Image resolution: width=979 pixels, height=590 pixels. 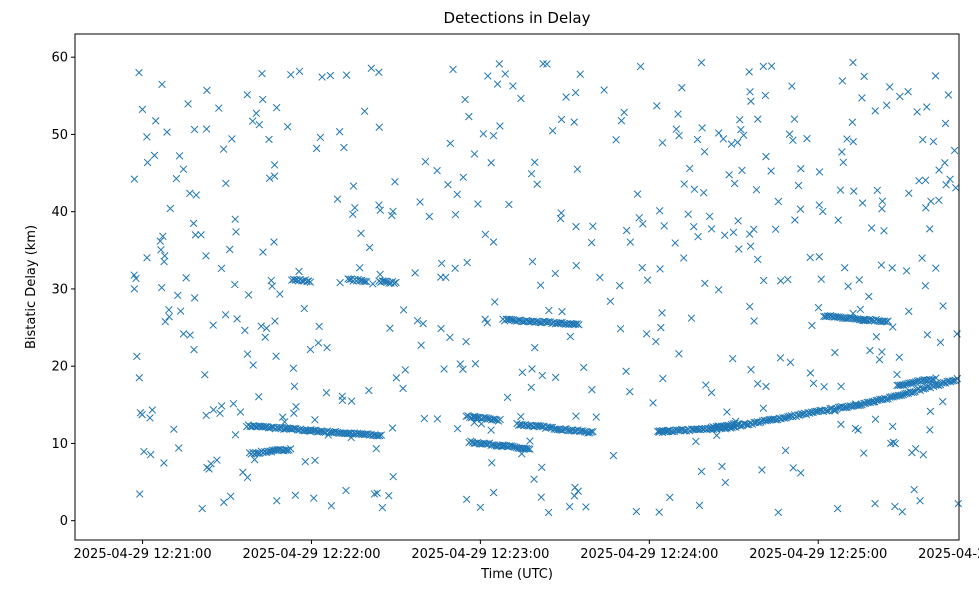 What do you see at coordinates (63, 290) in the screenshot?
I see `y-axis: 0 10 20 30 40 50 60` at bounding box center [63, 290].